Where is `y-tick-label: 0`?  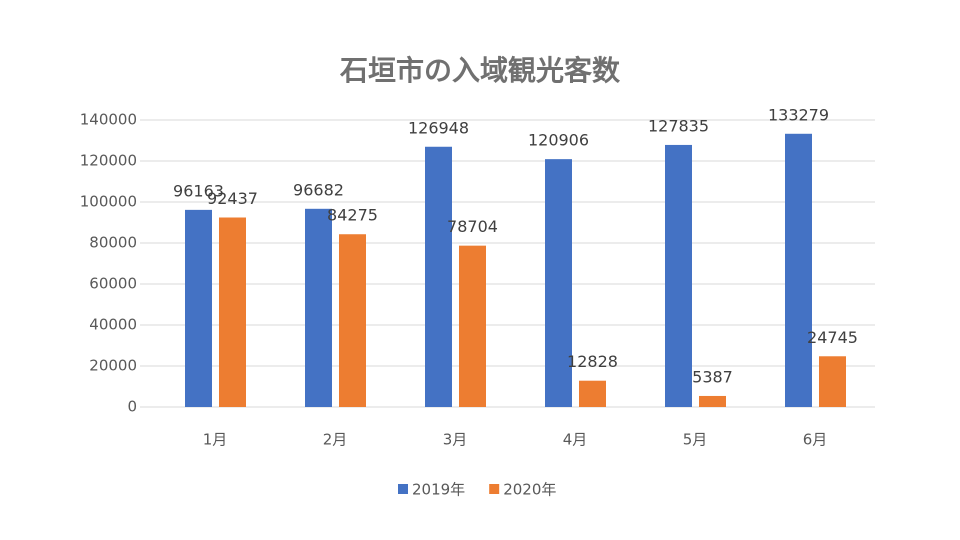 y-tick-label: 0 is located at coordinates (132, 407).